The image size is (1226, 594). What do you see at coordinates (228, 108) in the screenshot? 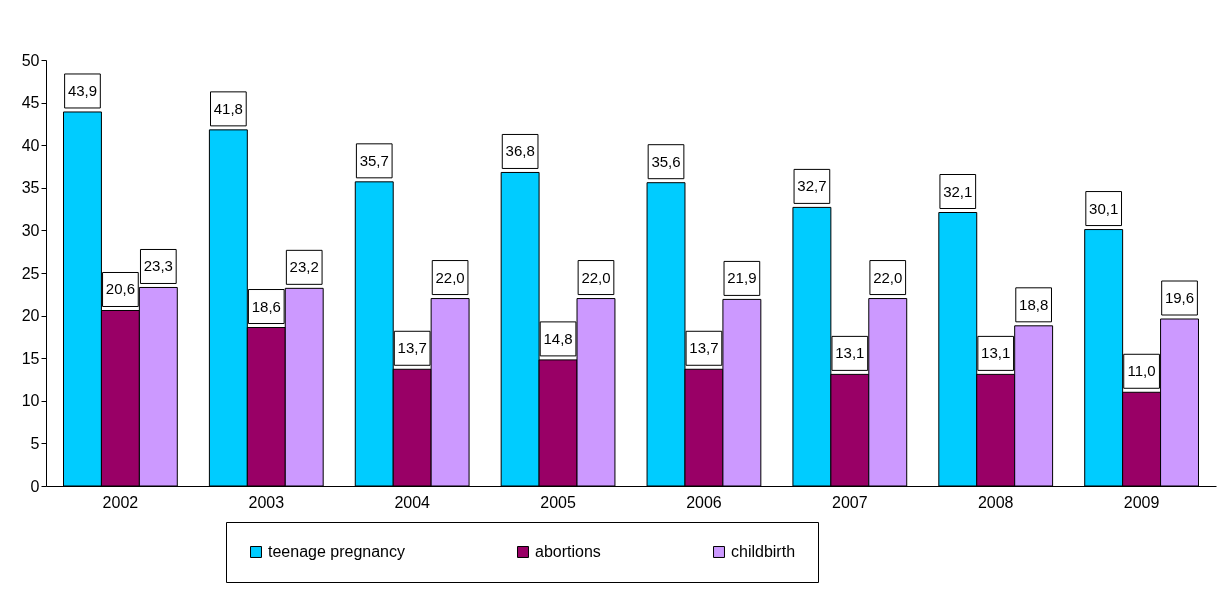
I see `data-label: 41,8` at bounding box center [228, 108].